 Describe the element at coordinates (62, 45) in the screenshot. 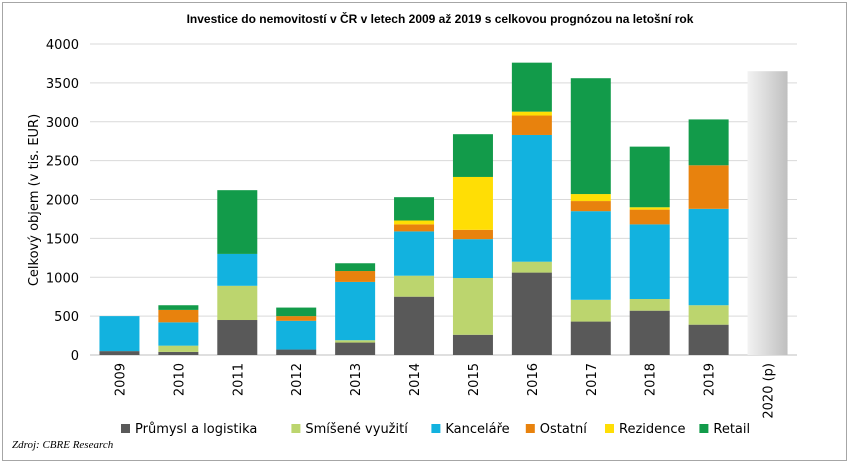

I see `y-tick-label: 4000` at that location.